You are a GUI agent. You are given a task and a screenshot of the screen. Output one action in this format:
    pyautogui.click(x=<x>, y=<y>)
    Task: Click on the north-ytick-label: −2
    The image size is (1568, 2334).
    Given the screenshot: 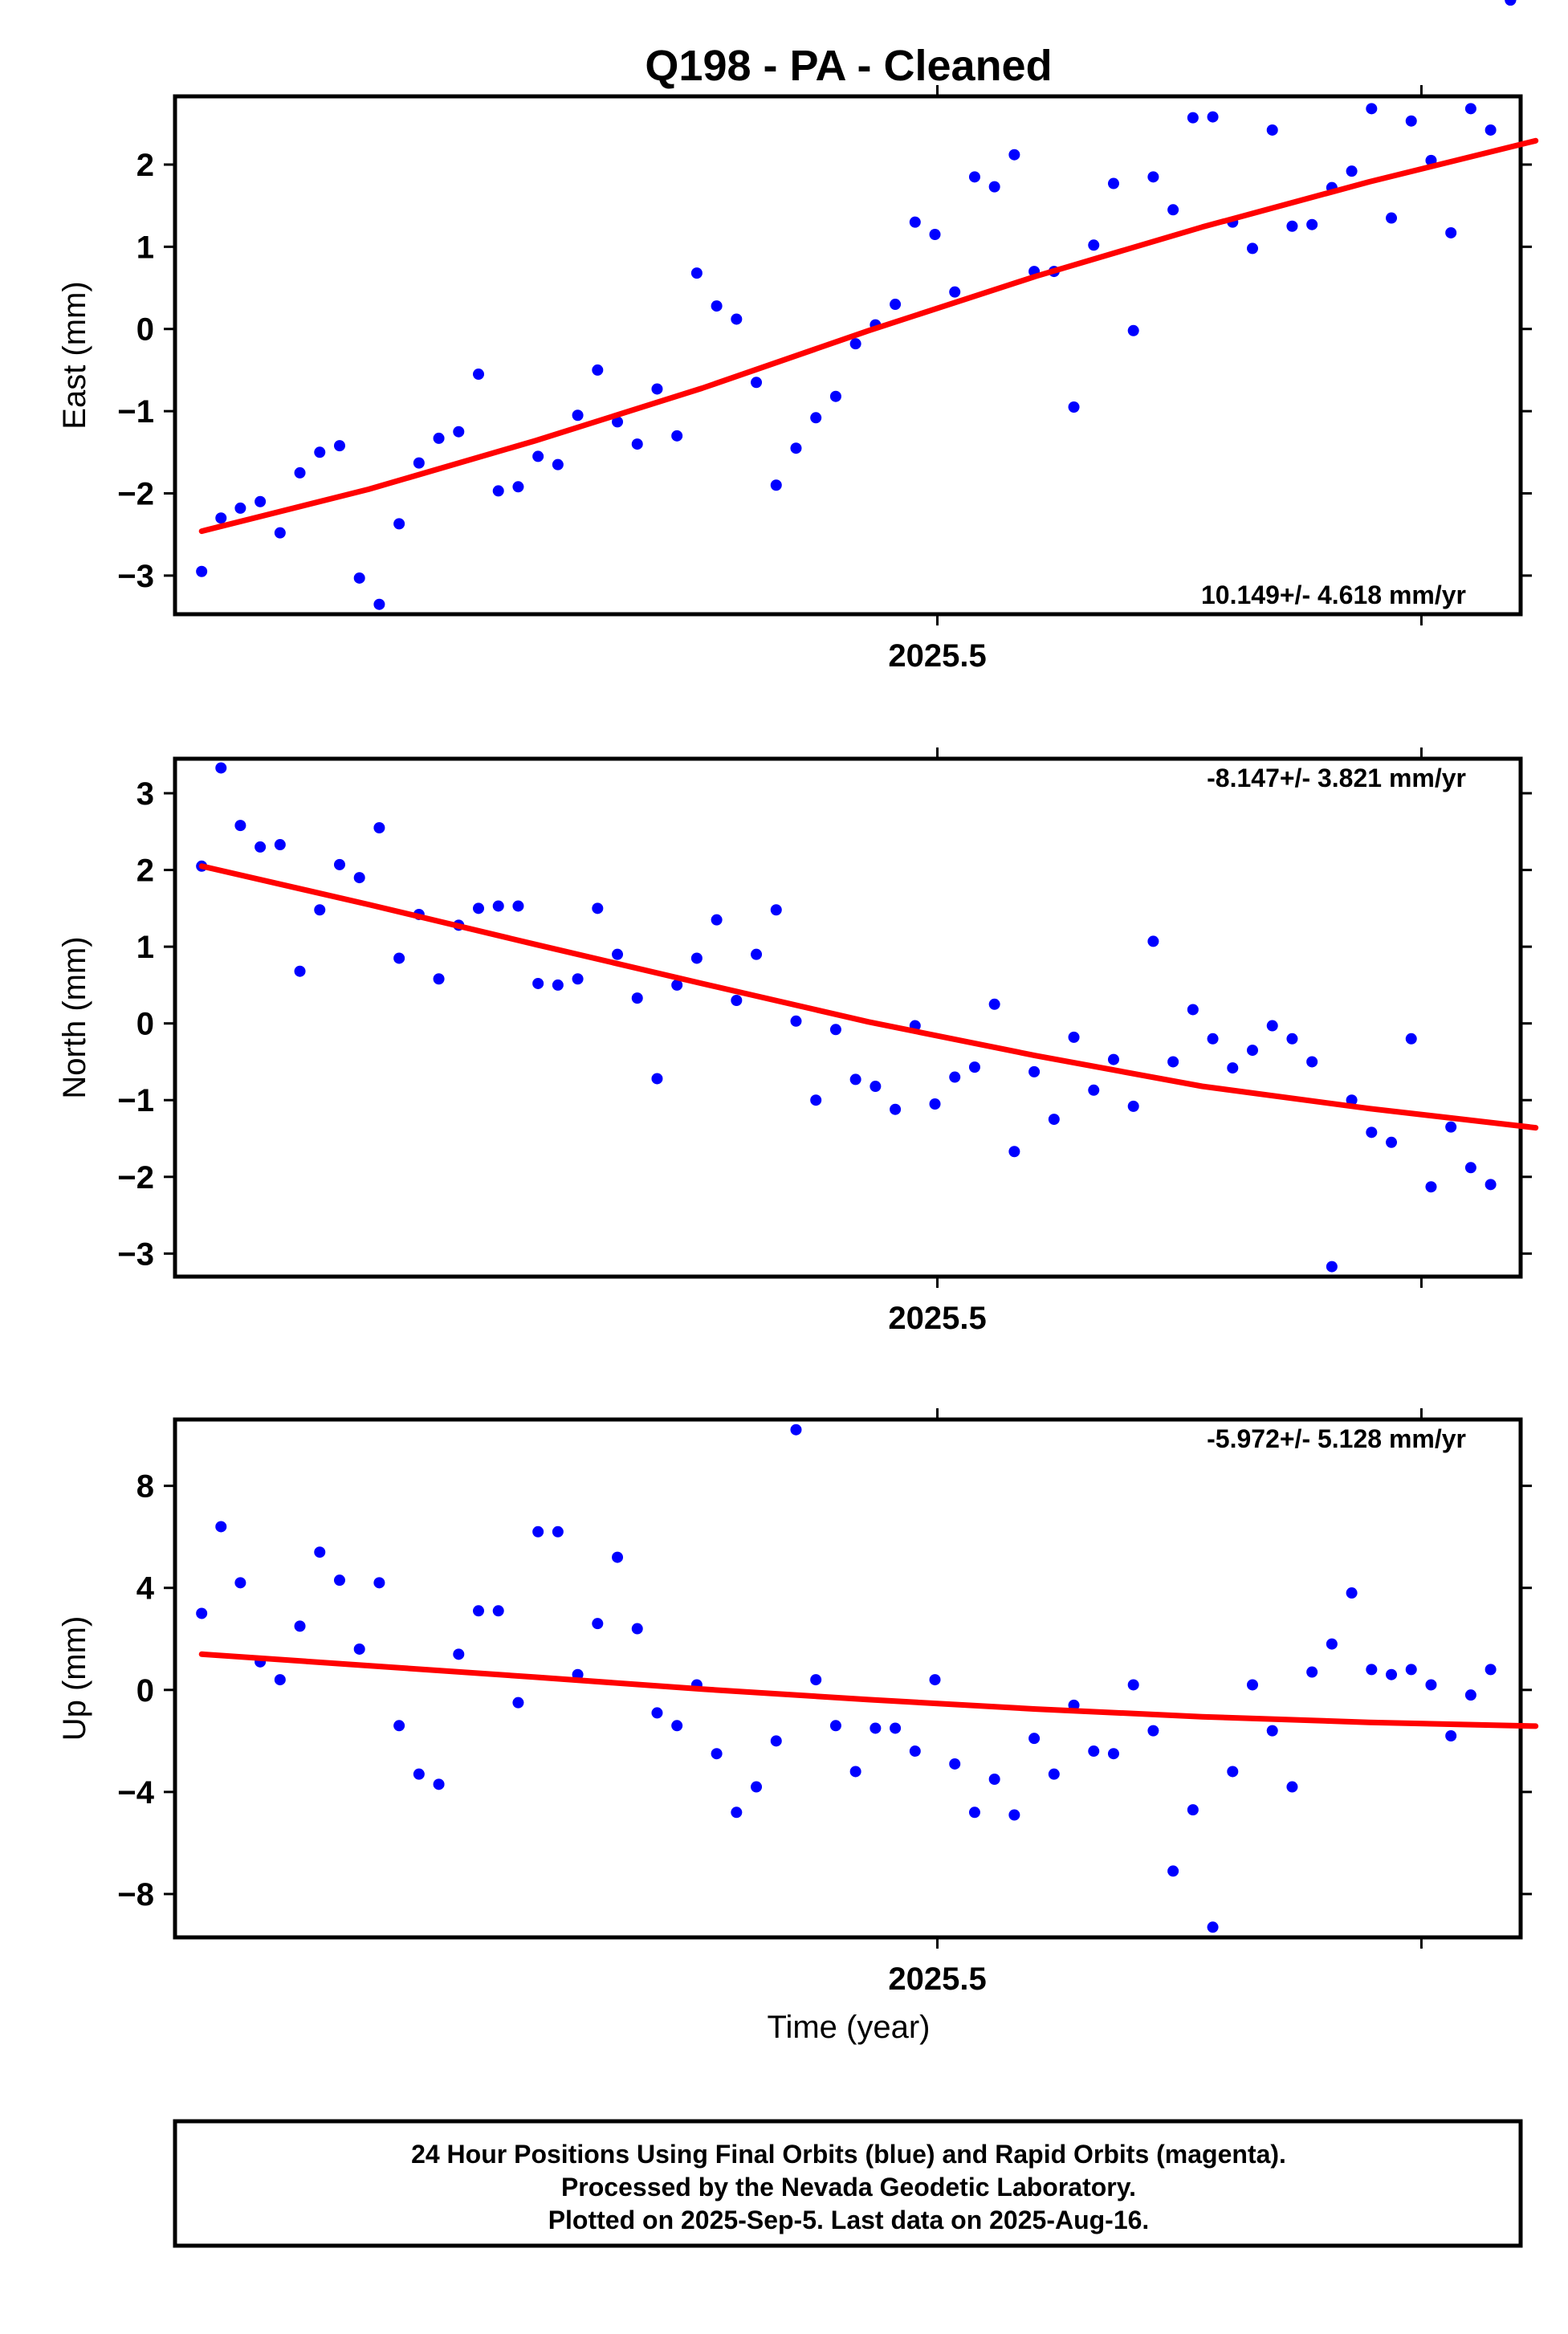 What is the action you would take?
    pyautogui.click(x=135, y=1178)
    